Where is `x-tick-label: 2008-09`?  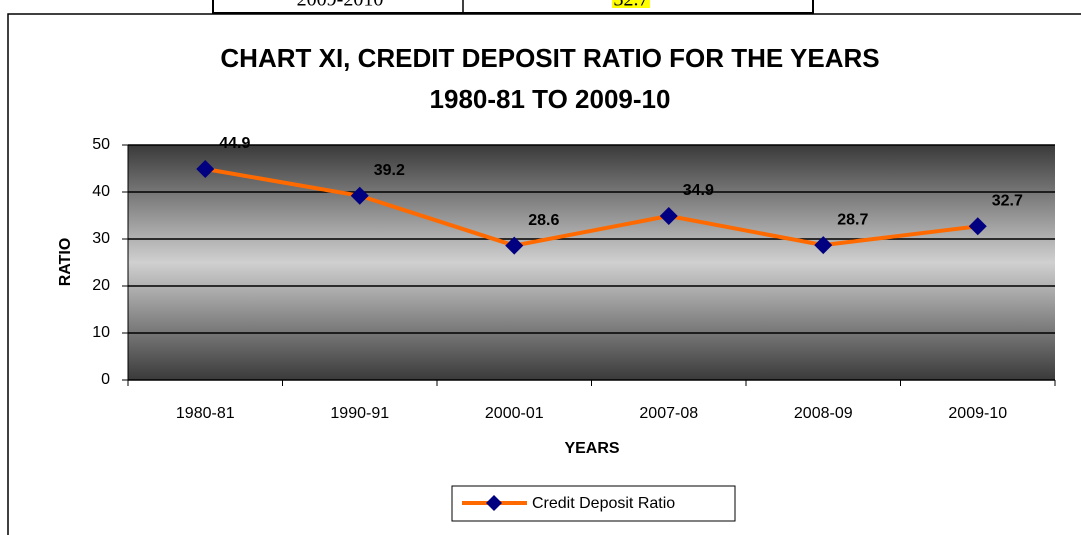
x-tick-label: 2008-09 is located at coordinates (823, 413).